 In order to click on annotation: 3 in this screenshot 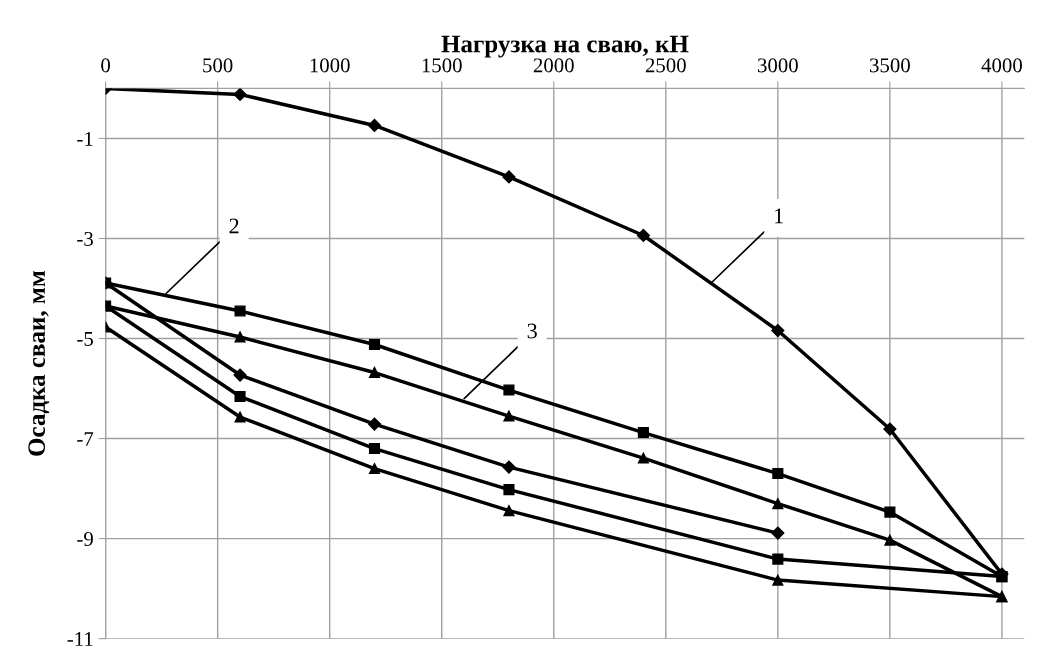, I will do `click(532, 331)`.